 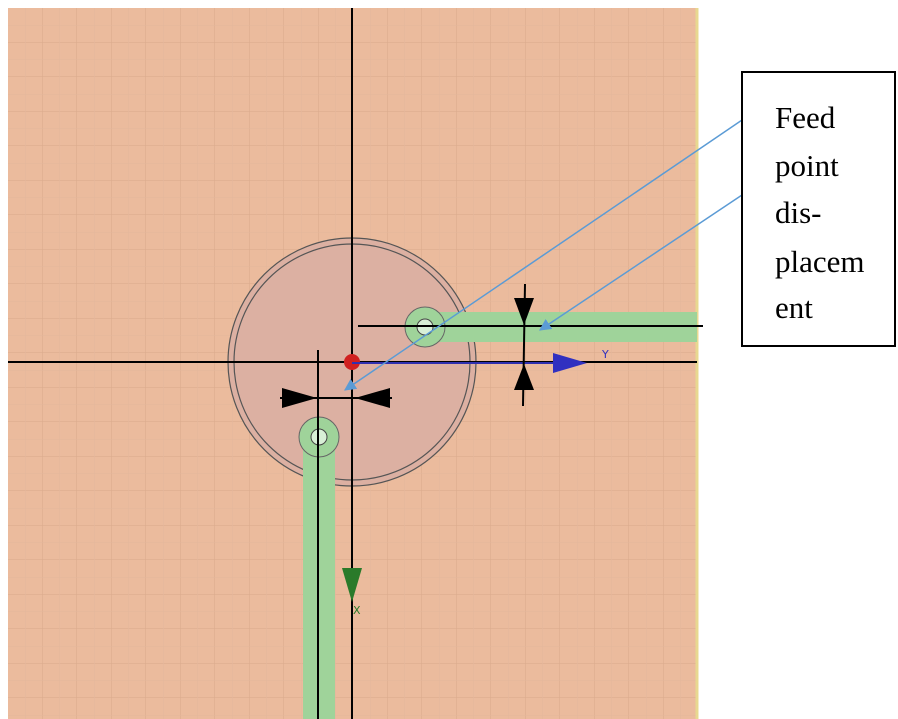 What do you see at coordinates (794, 307) in the screenshot?
I see `annotation-text: ent` at bounding box center [794, 307].